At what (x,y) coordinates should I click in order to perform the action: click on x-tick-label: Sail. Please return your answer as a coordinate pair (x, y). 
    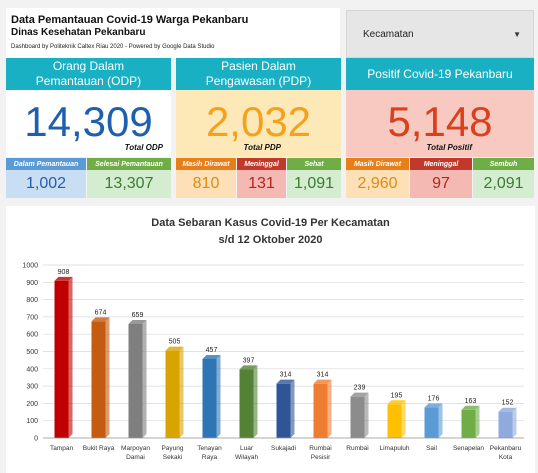
    Looking at the image, I should click on (431, 448).